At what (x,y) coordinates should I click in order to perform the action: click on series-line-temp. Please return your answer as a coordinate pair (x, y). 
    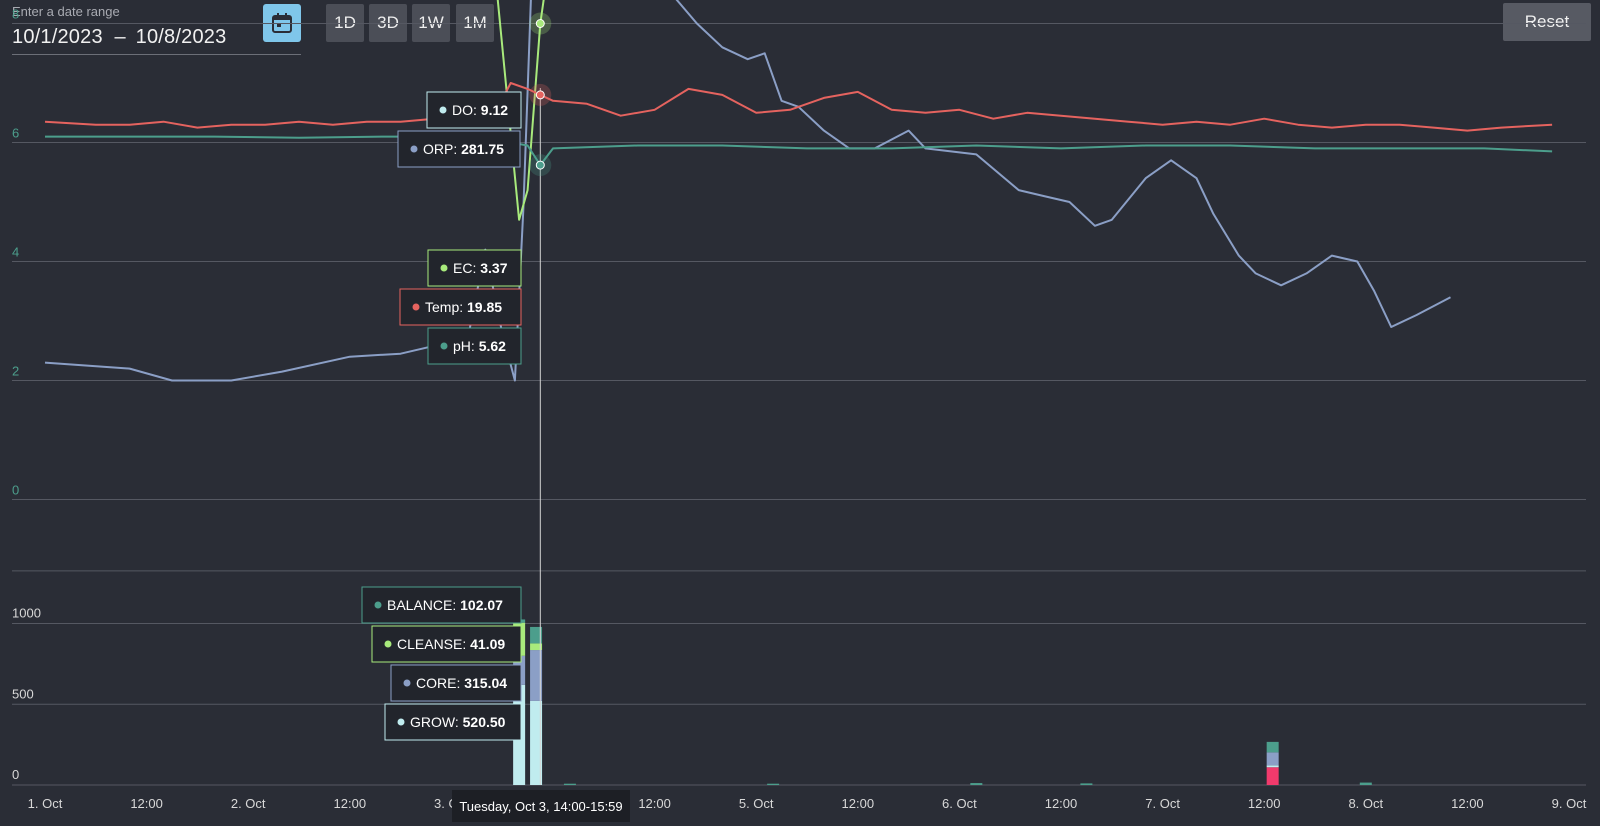
    Looking at the image, I should click on (798, 107).